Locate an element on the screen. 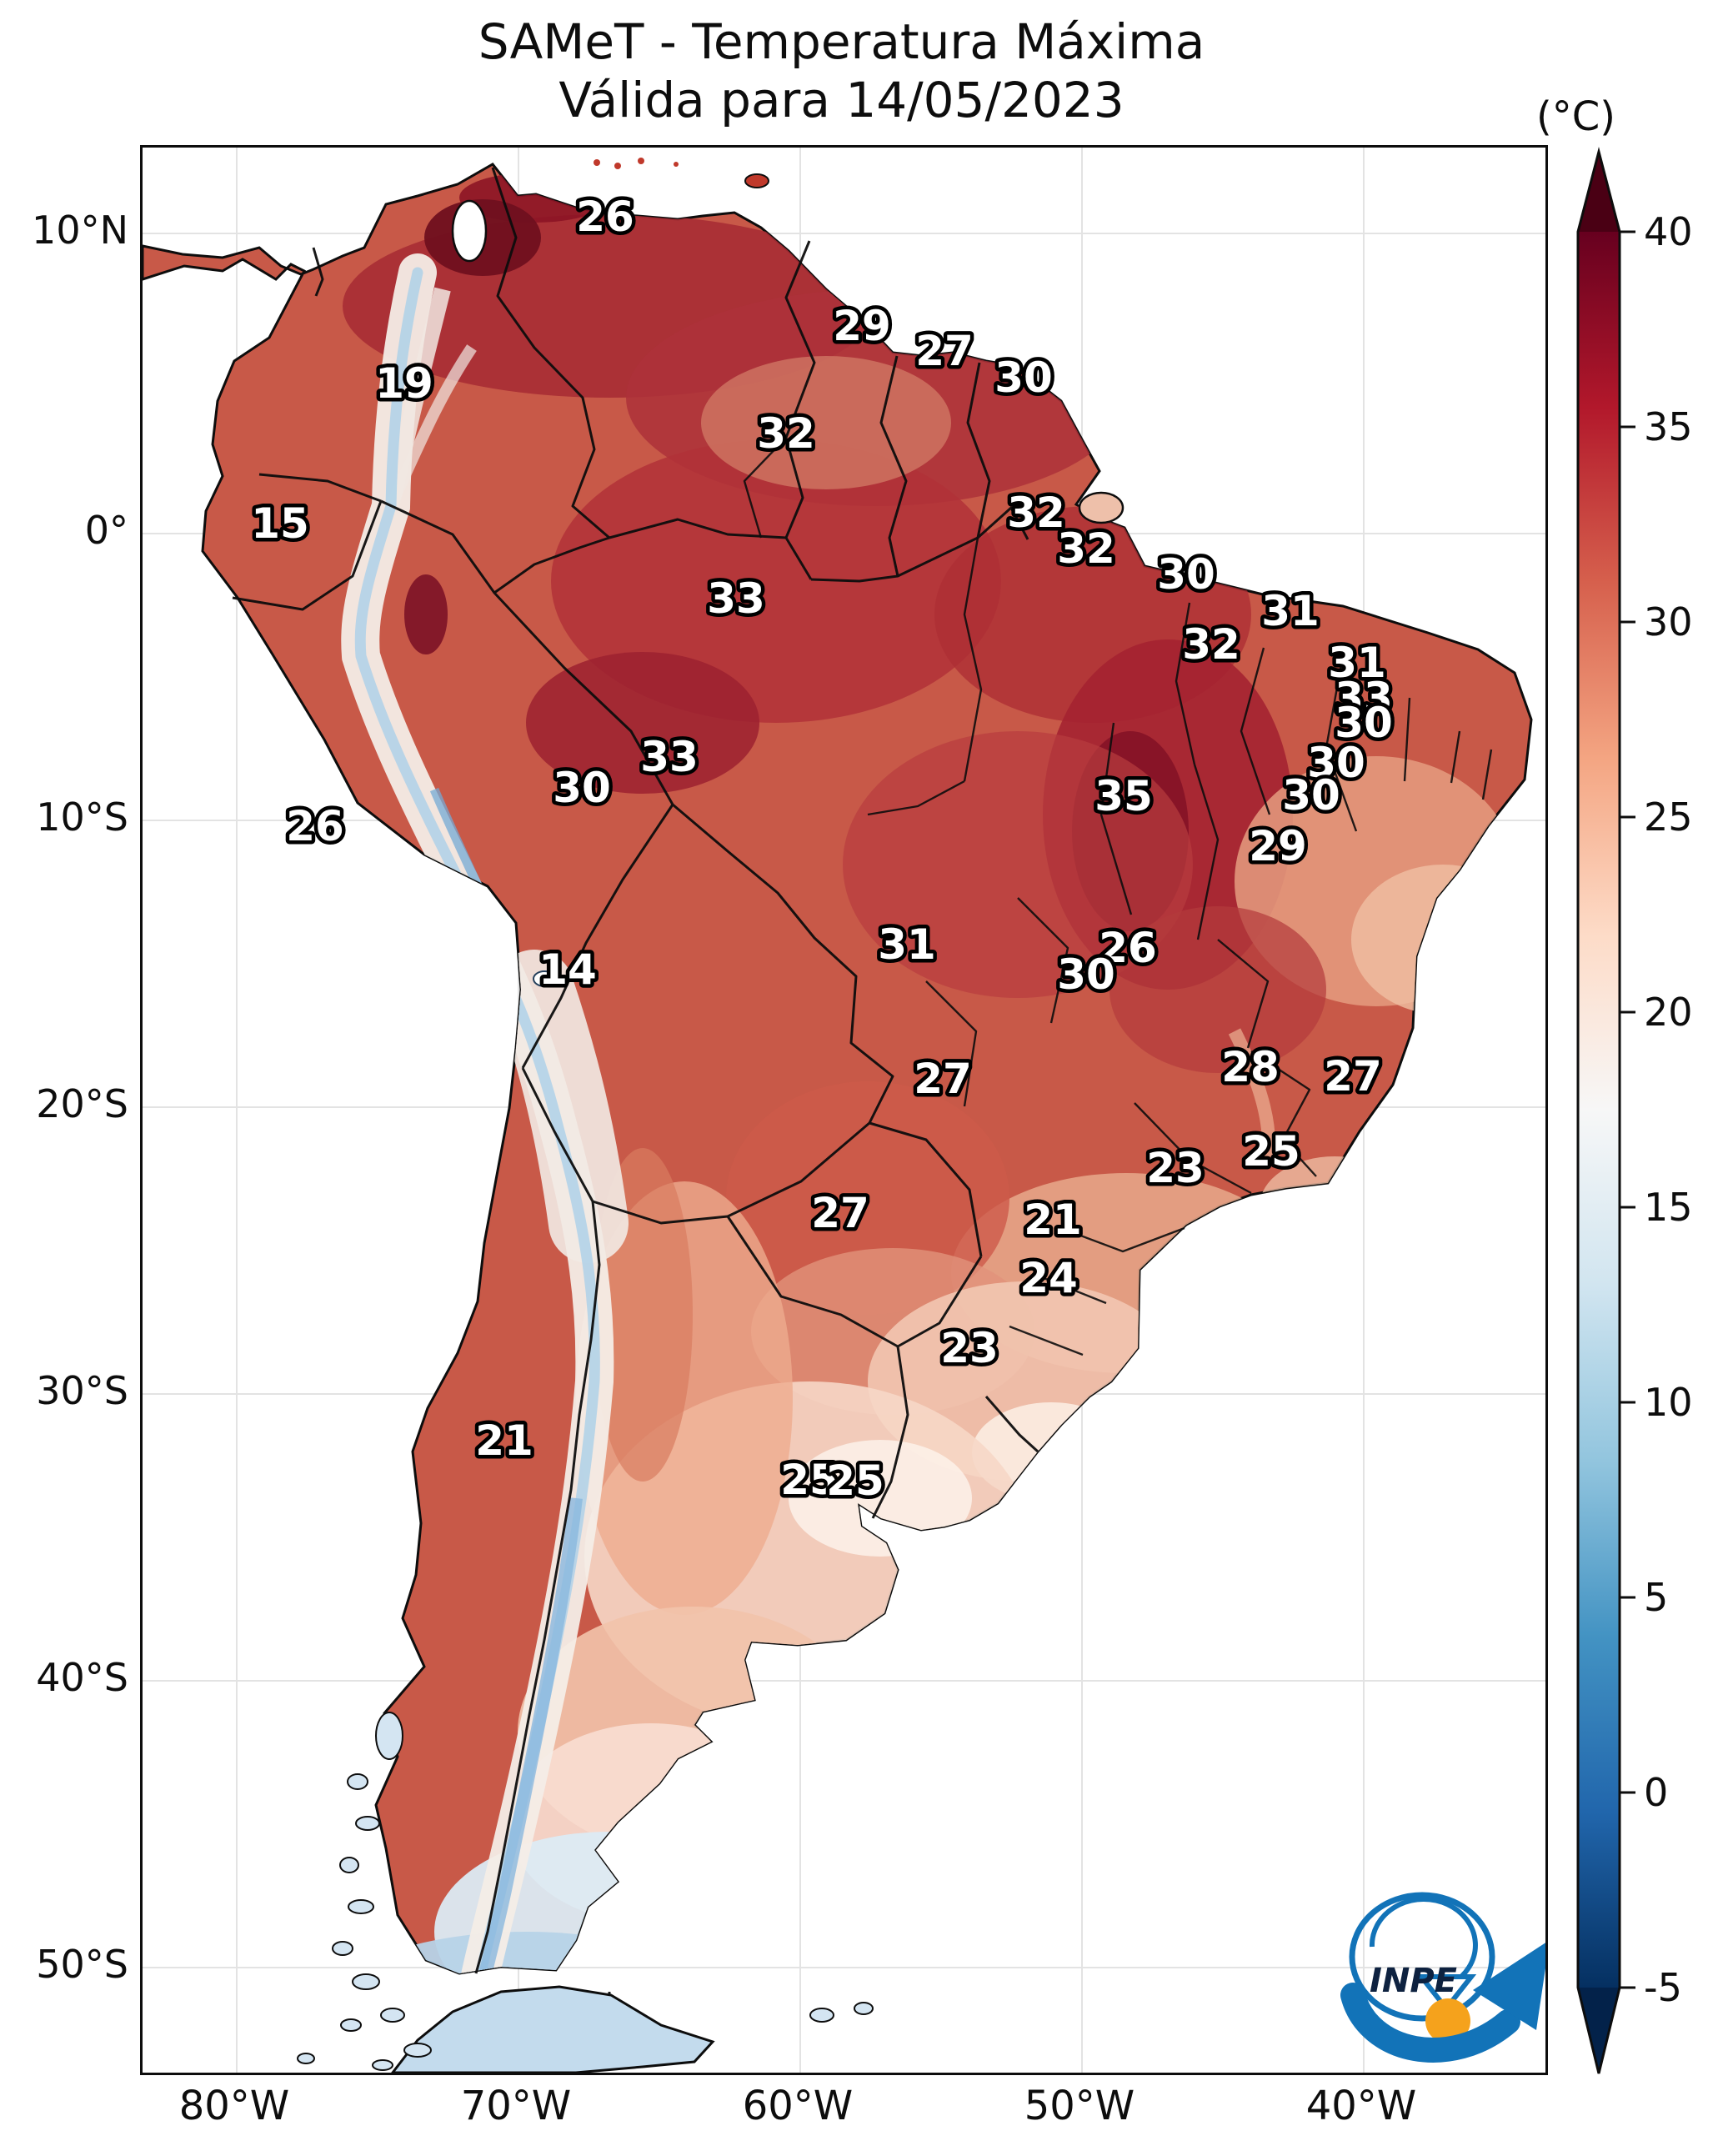  inpe-logo: INPE is located at coordinates (1442, 1977).